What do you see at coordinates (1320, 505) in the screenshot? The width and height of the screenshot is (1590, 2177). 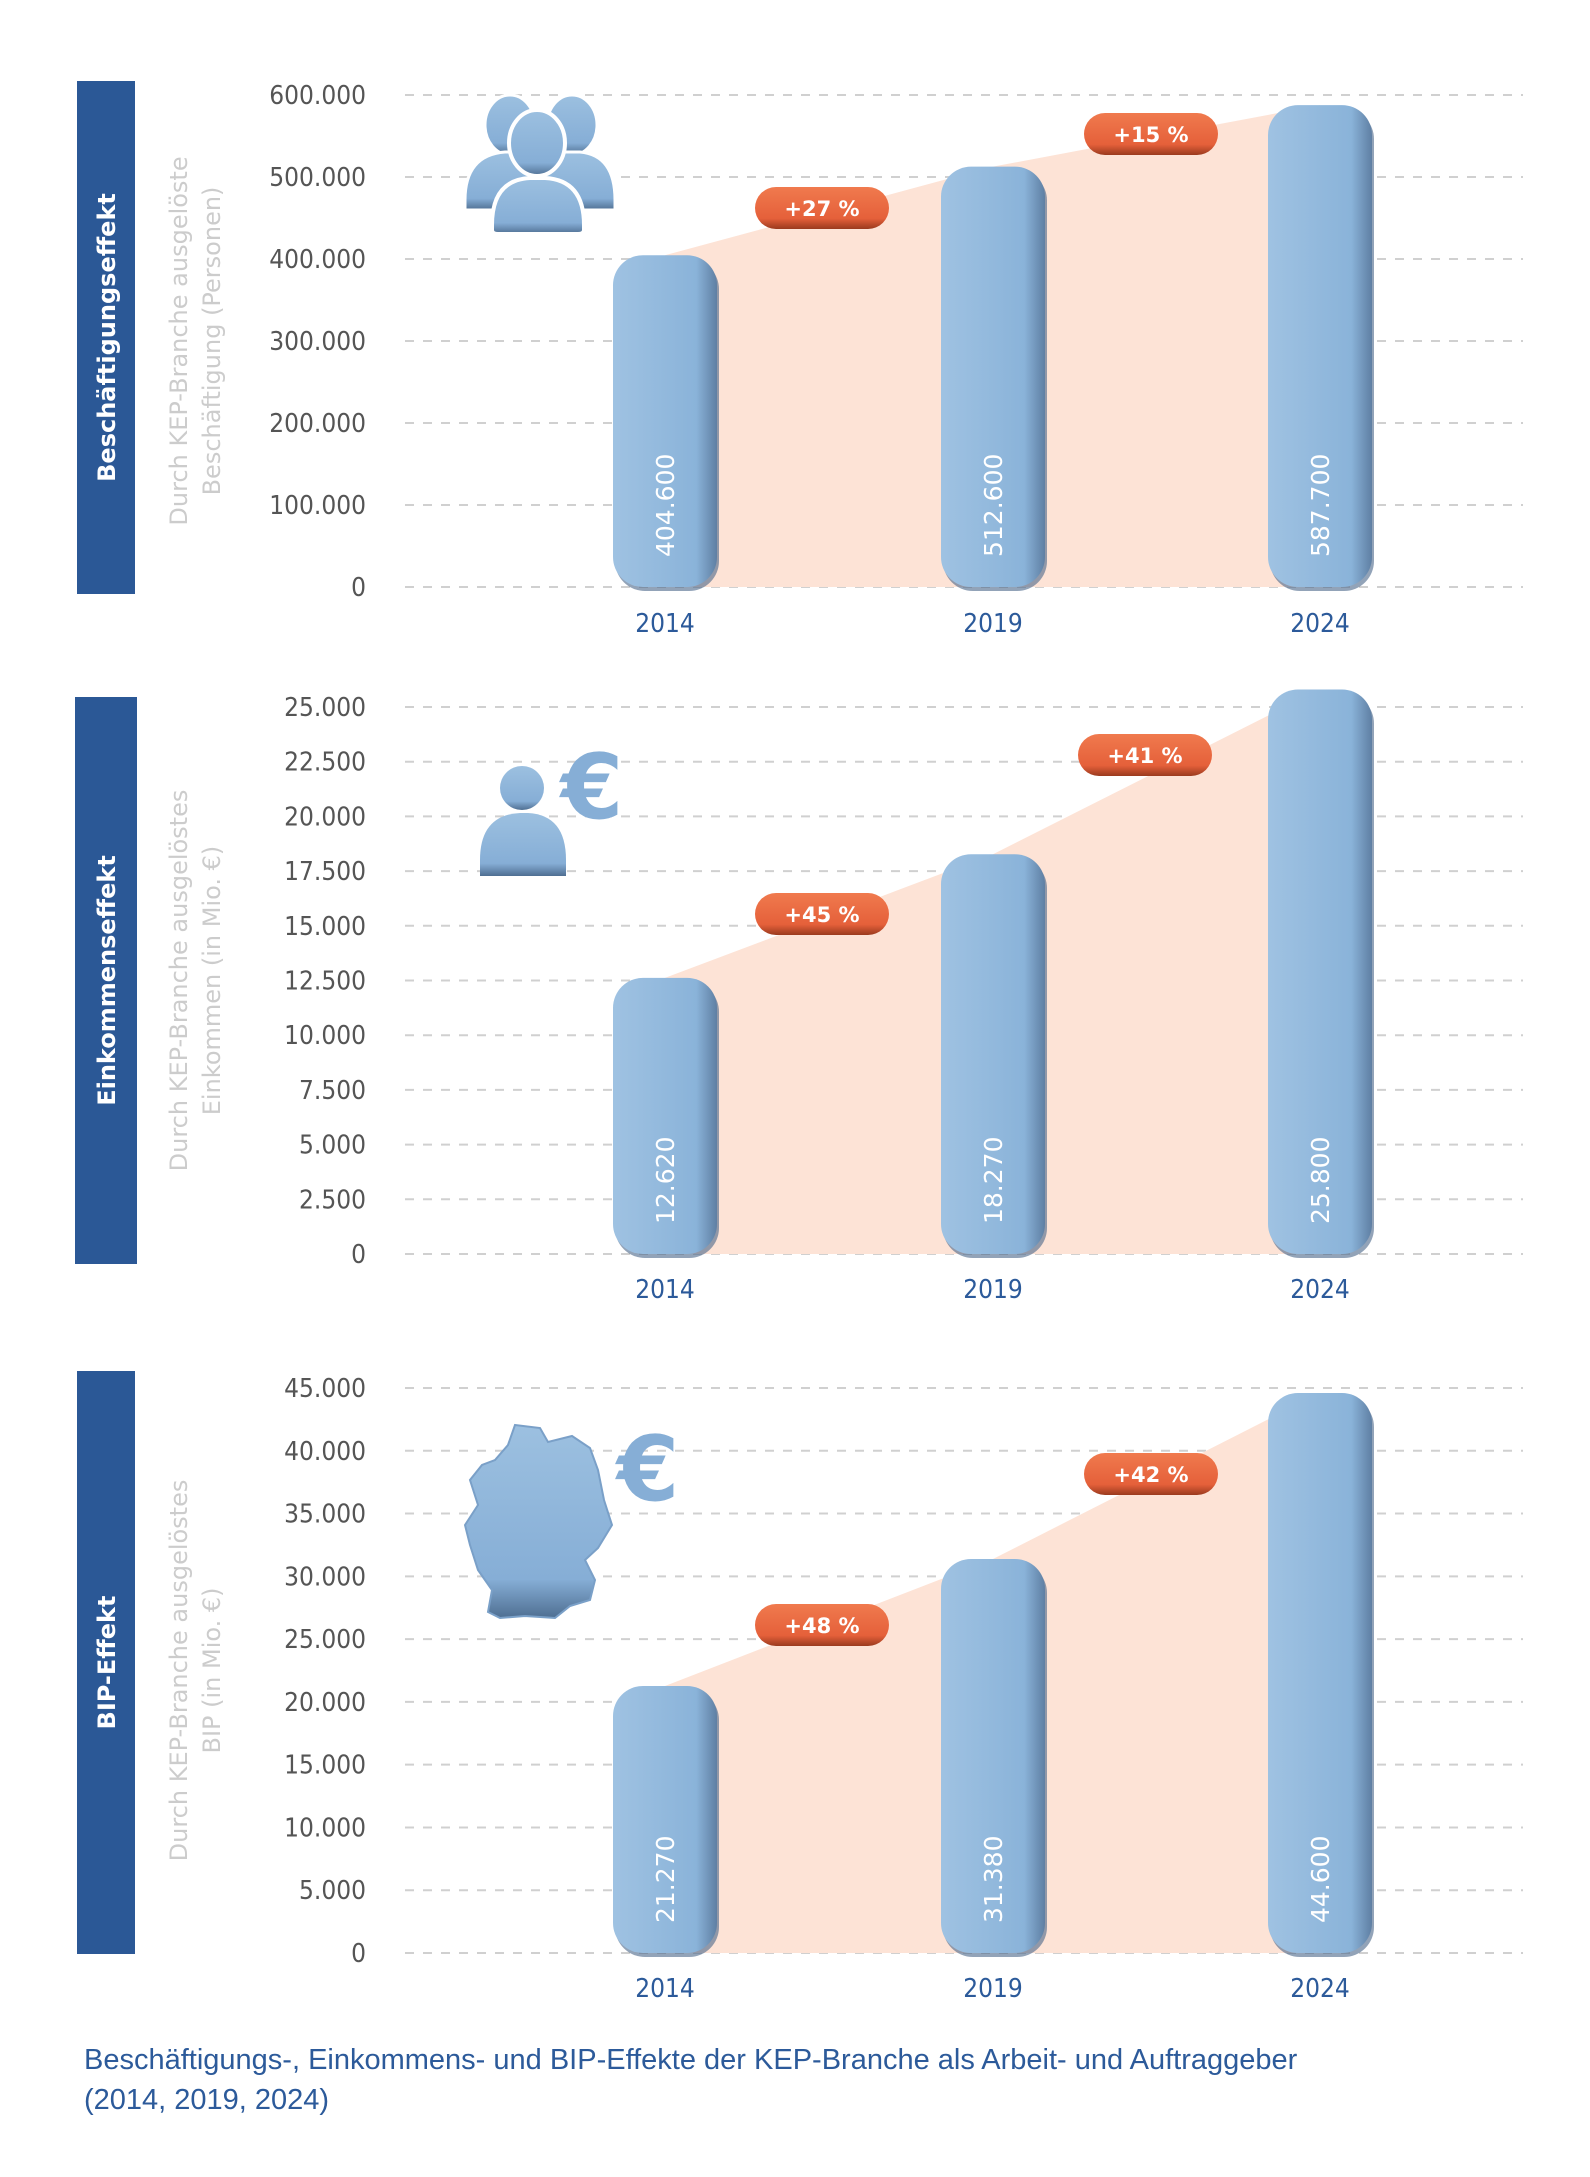 I see `bar-value-label: 587.700` at bounding box center [1320, 505].